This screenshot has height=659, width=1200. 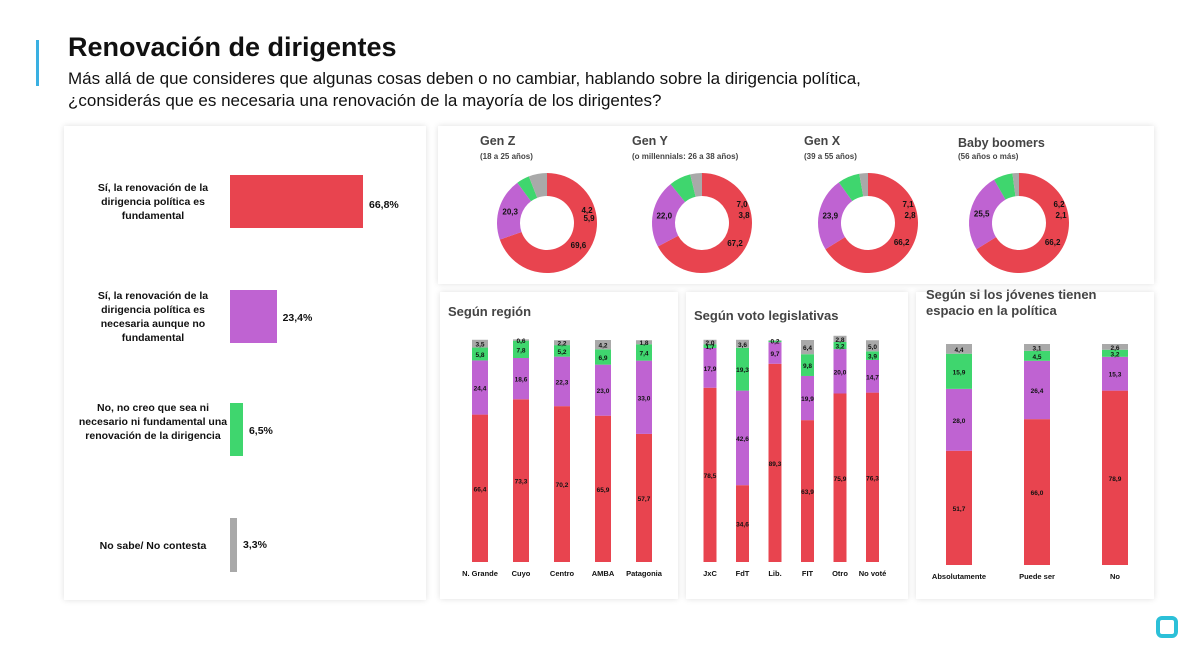 What do you see at coordinates (1001, 143) in the screenshot?
I see `gen-title: Baby boomers` at bounding box center [1001, 143].